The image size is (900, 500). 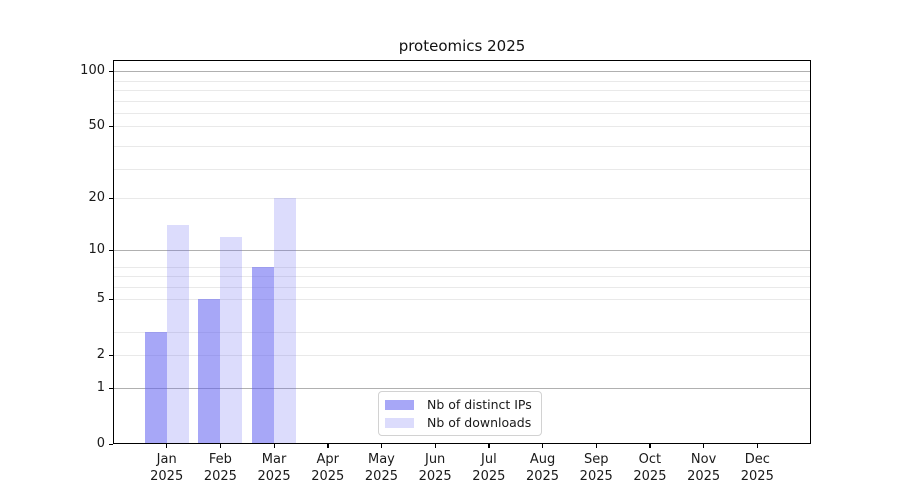 What do you see at coordinates (704, 468) in the screenshot?
I see `x-axis-tick-label: Nov 2025` at bounding box center [704, 468].